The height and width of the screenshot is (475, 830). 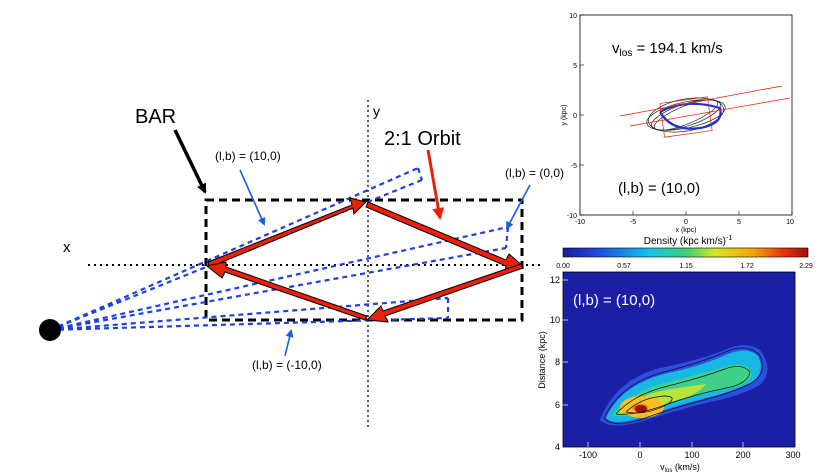 What do you see at coordinates (444, 293) in the screenshot?
I see `orbit-arrow-down-left` at bounding box center [444, 293].